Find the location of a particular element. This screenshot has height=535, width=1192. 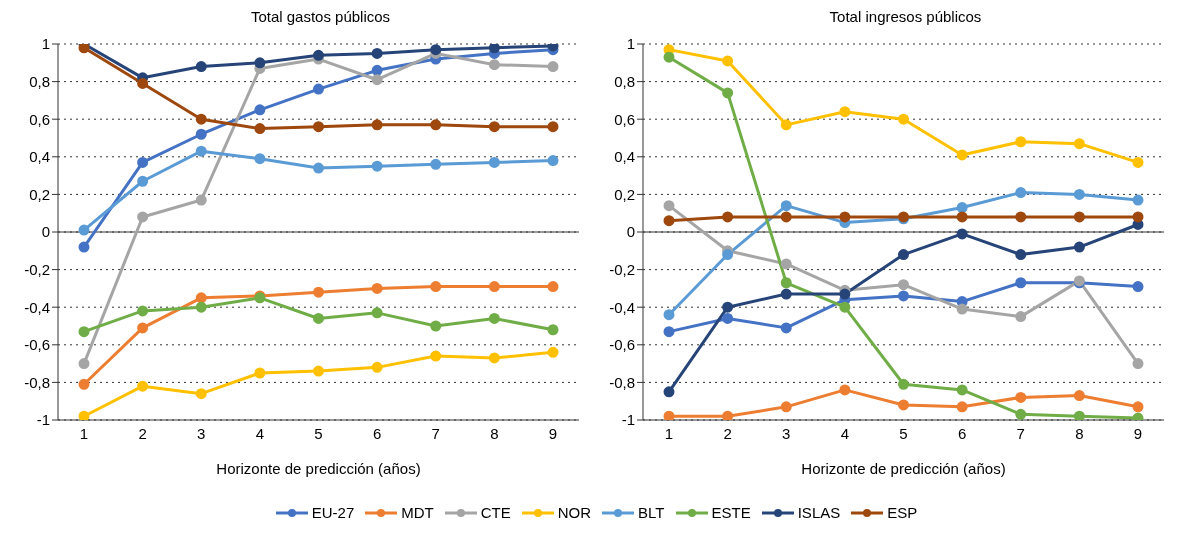

chart-title: Total ingresos públicos is located at coordinates (905, 17).